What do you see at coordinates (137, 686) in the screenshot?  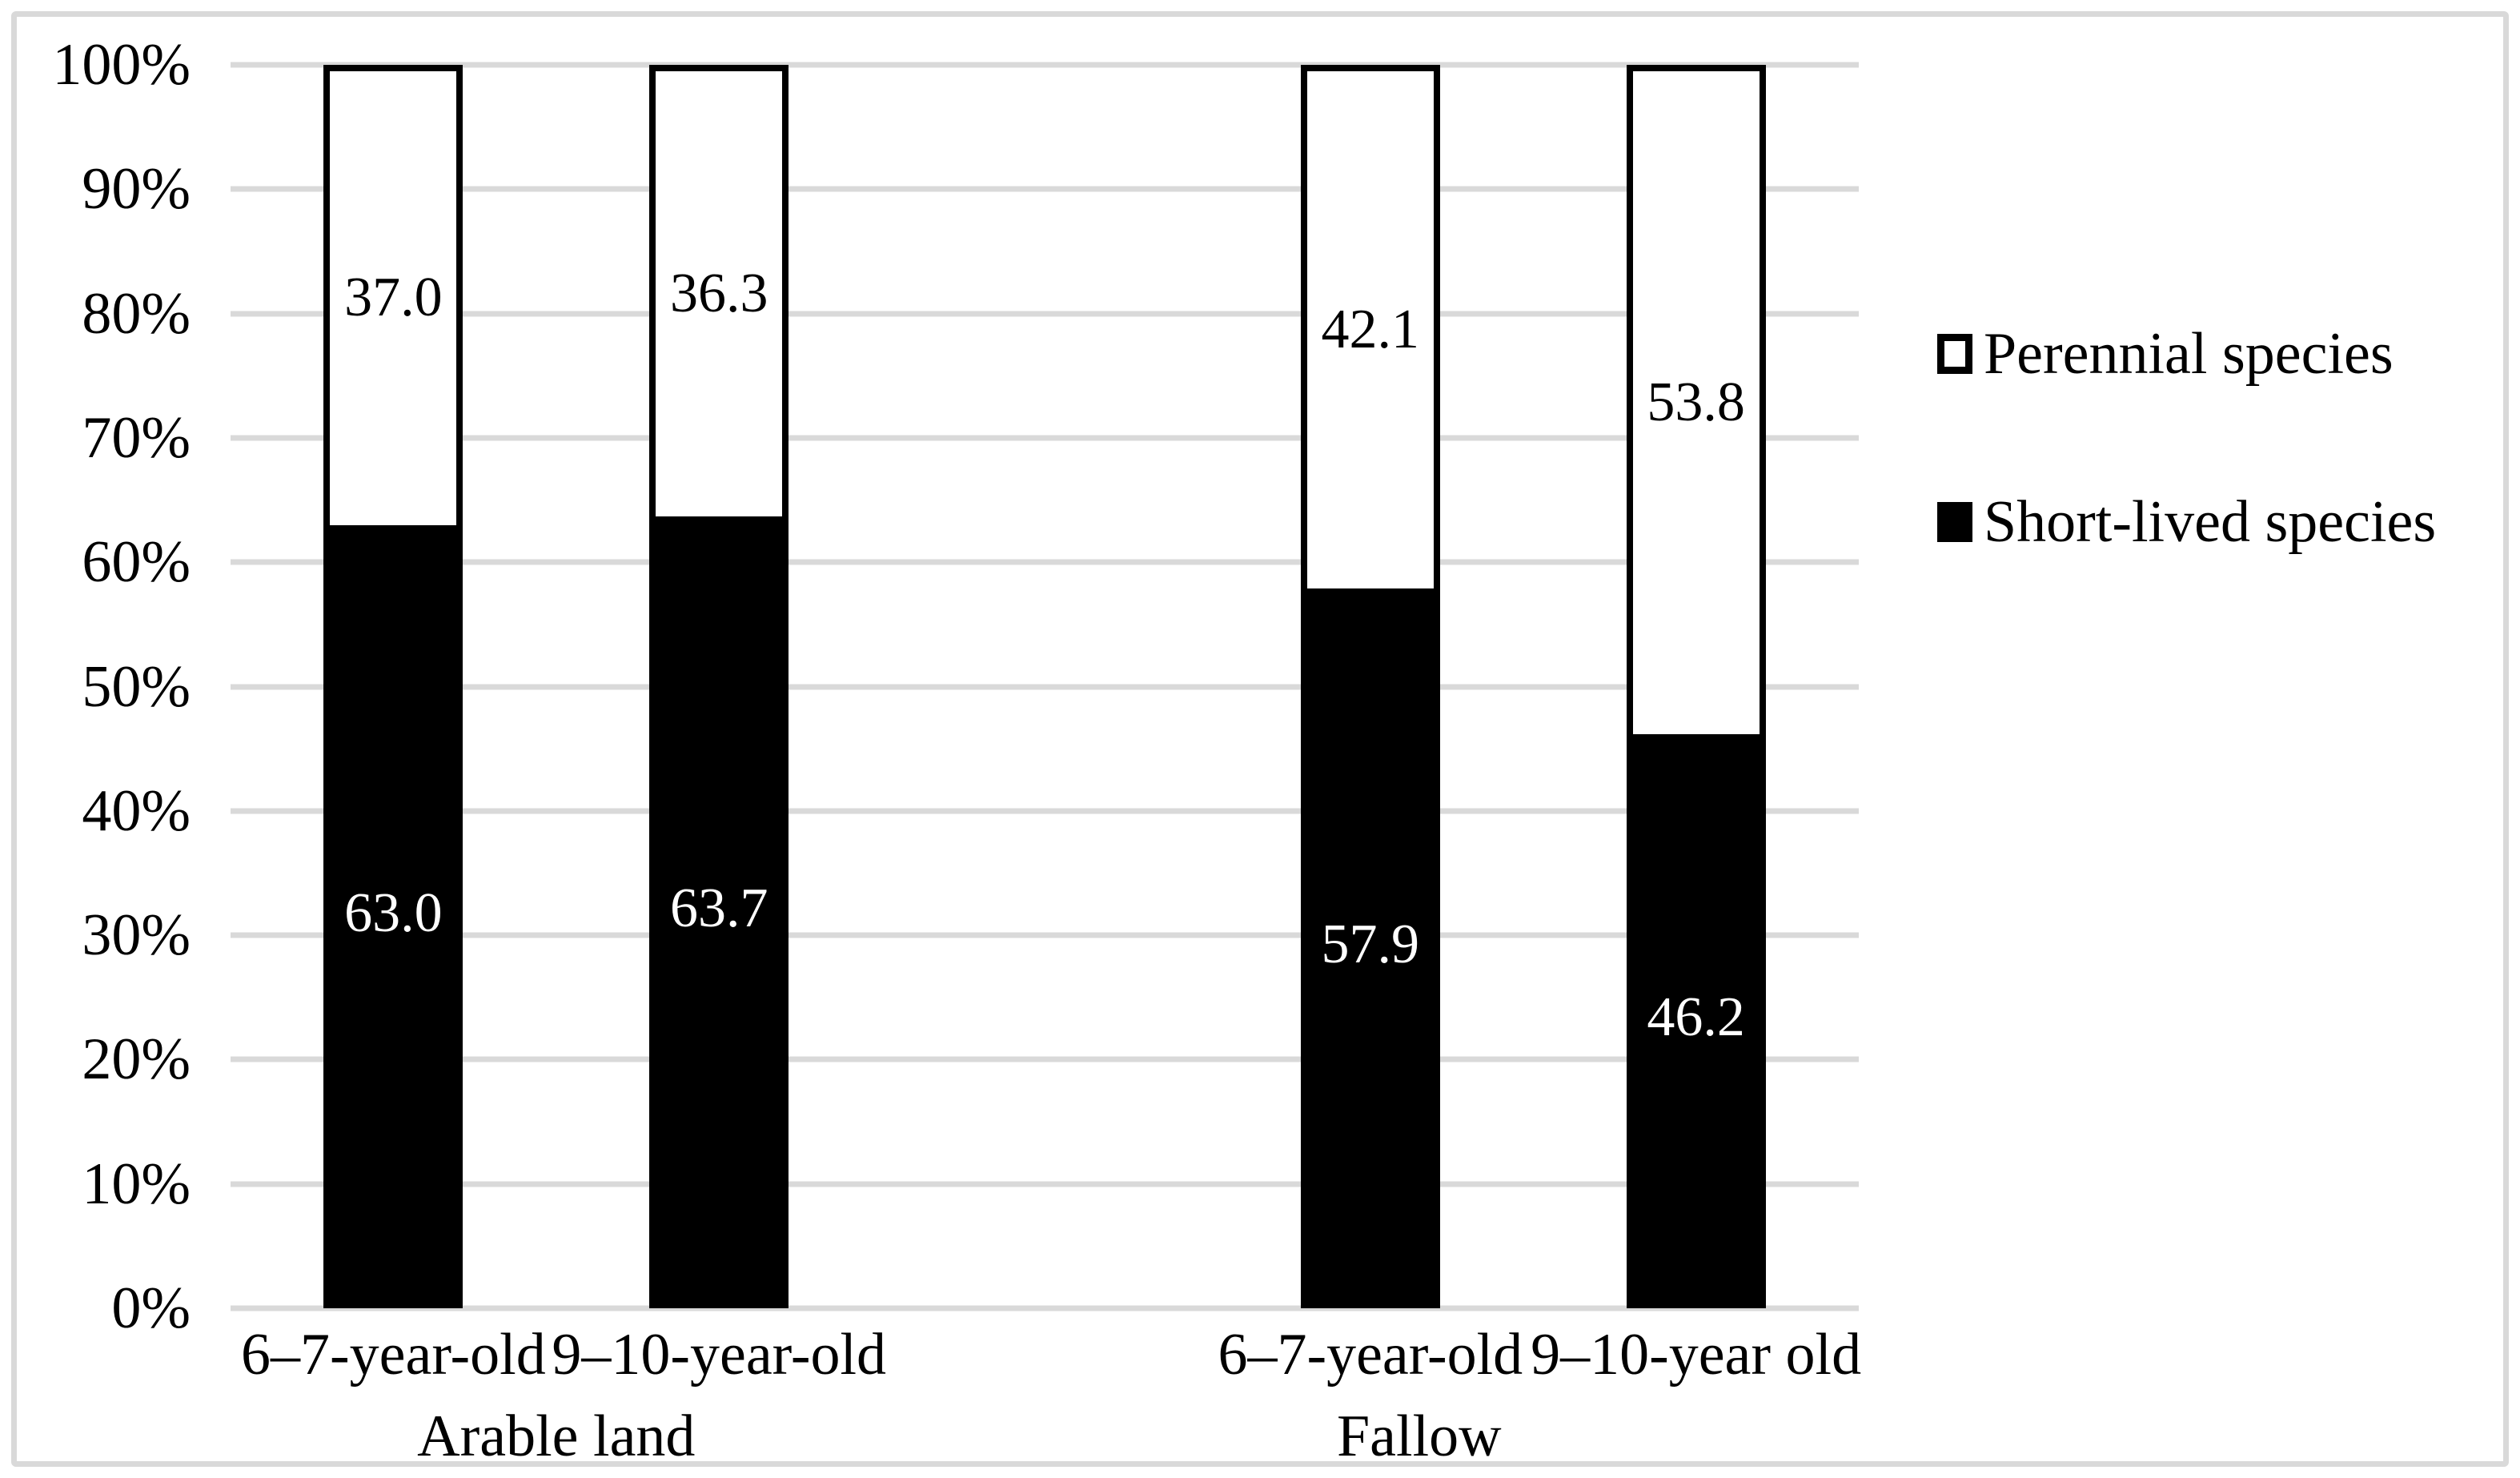 I see `y-tick-50: 50%` at bounding box center [137, 686].